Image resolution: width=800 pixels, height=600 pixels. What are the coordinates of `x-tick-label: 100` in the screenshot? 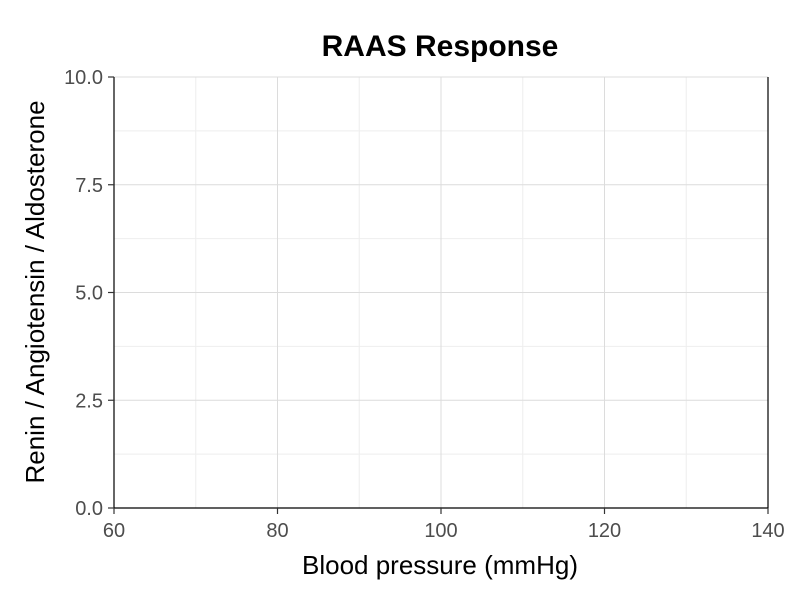 It's located at (440, 531).